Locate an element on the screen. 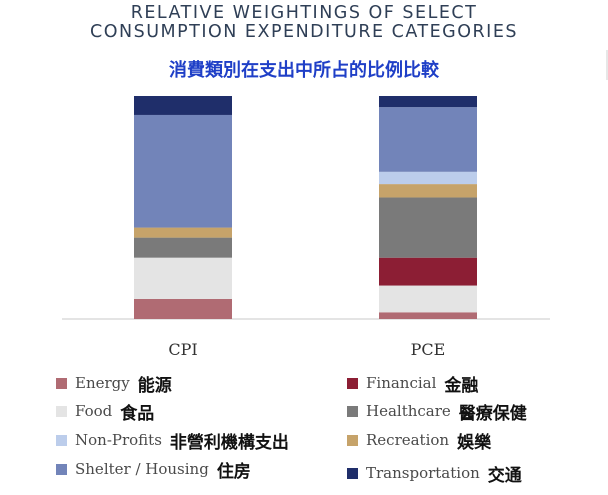 This screenshot has width=608, height=495. bar-segment-pce-shelter-housing is located at coordinates (428, 139).